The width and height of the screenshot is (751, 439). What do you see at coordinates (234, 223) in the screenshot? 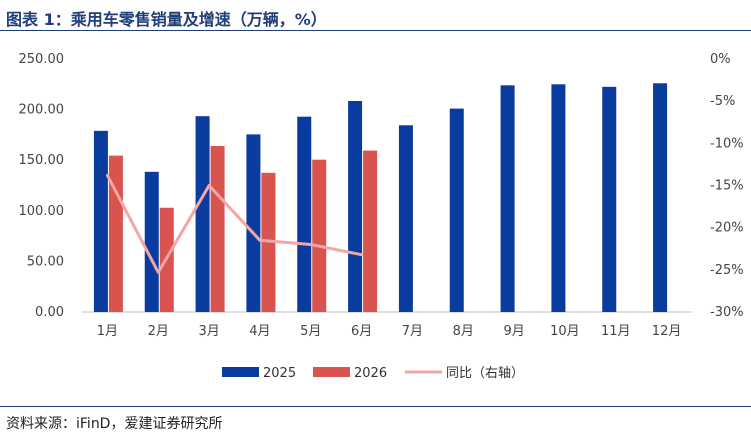
I see `yoy-line` at bounding box center [234, 223].